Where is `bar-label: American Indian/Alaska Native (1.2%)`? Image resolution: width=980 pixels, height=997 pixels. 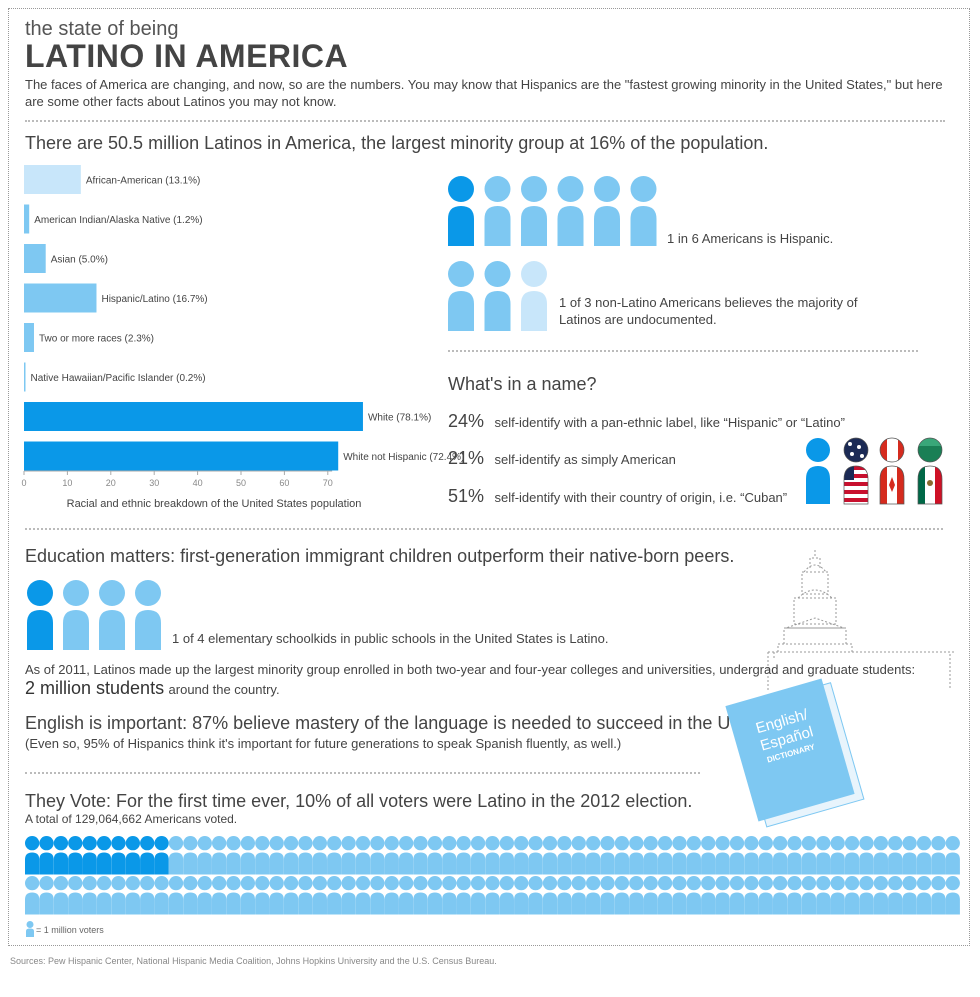 bar-label: American Indian/Alaska Native (1.2%) is located at coordinates (118, 220).